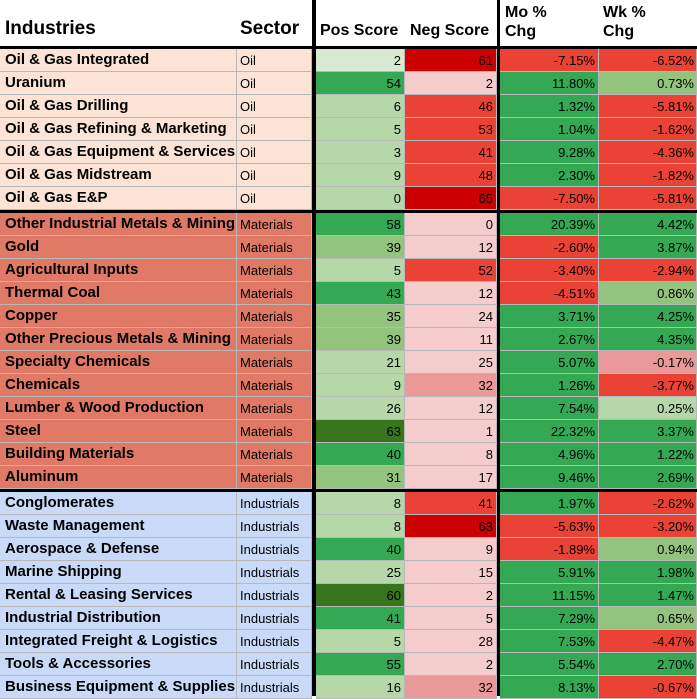  What do you see at coordinates (118, 362) in the screenshot?
I see `industry-cell: Specialty Chemicals` at bounding box center [118, 362].